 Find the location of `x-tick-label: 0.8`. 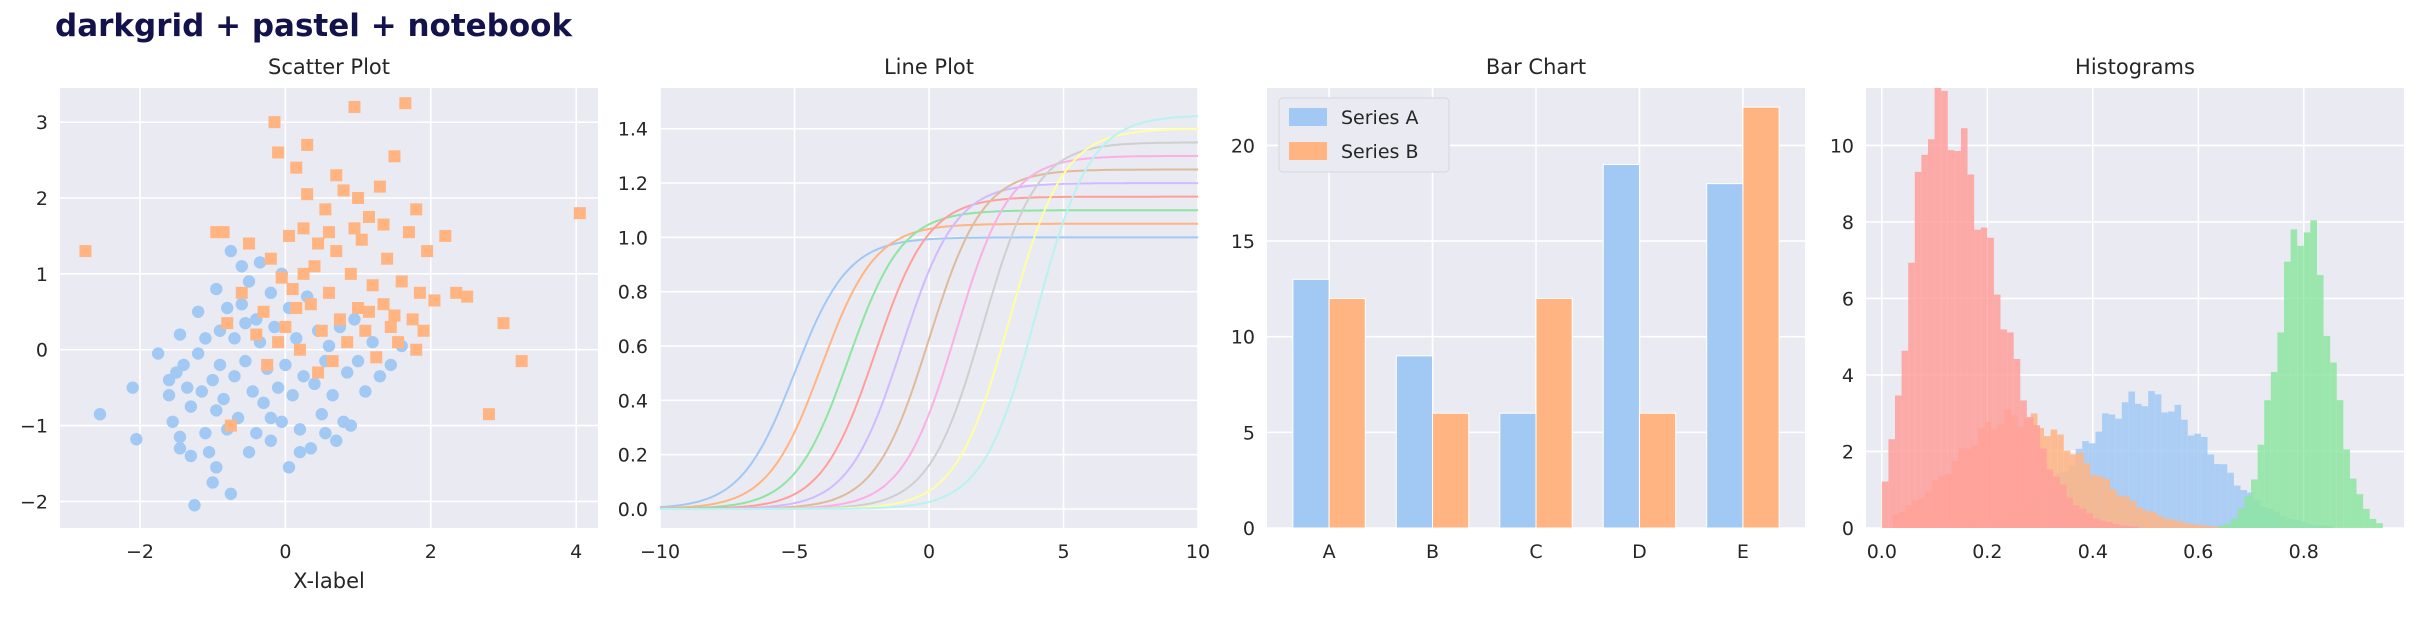

x-tick-label: 0.8 is located at coordinates (2304, 552).